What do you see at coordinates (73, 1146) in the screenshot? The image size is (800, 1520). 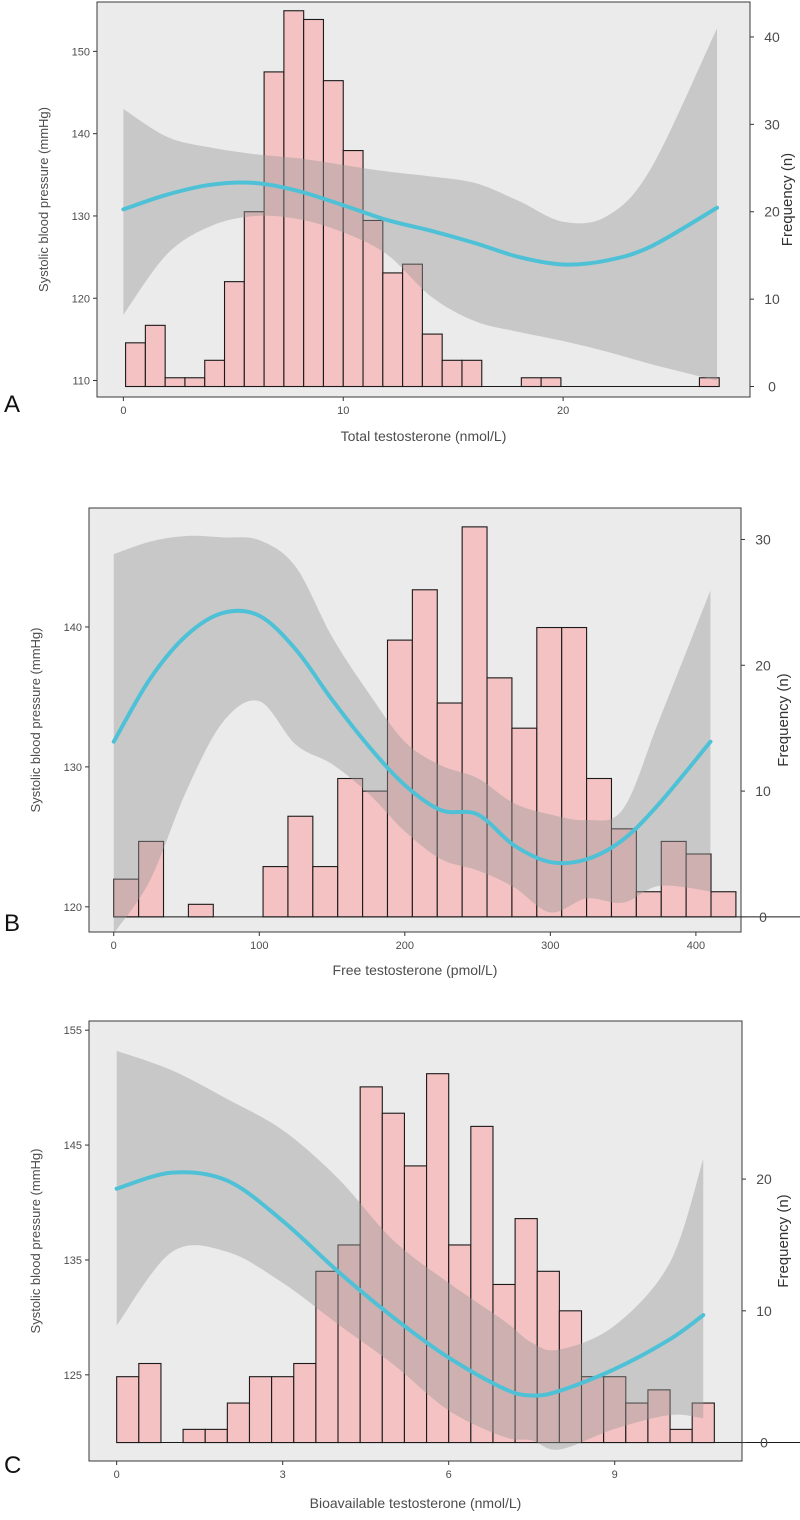 I see `y-tick-label: 145` at bounding box center [73, 1146].